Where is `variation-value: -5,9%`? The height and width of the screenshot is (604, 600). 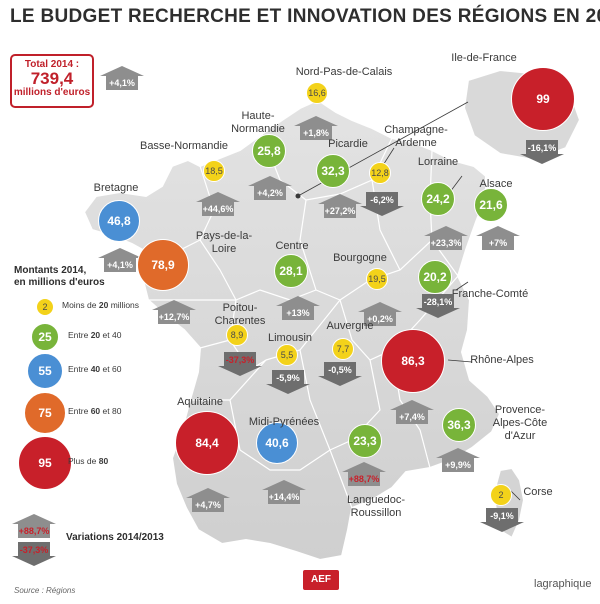
variation-value: -5,9% is located at coordinates (288, 378).